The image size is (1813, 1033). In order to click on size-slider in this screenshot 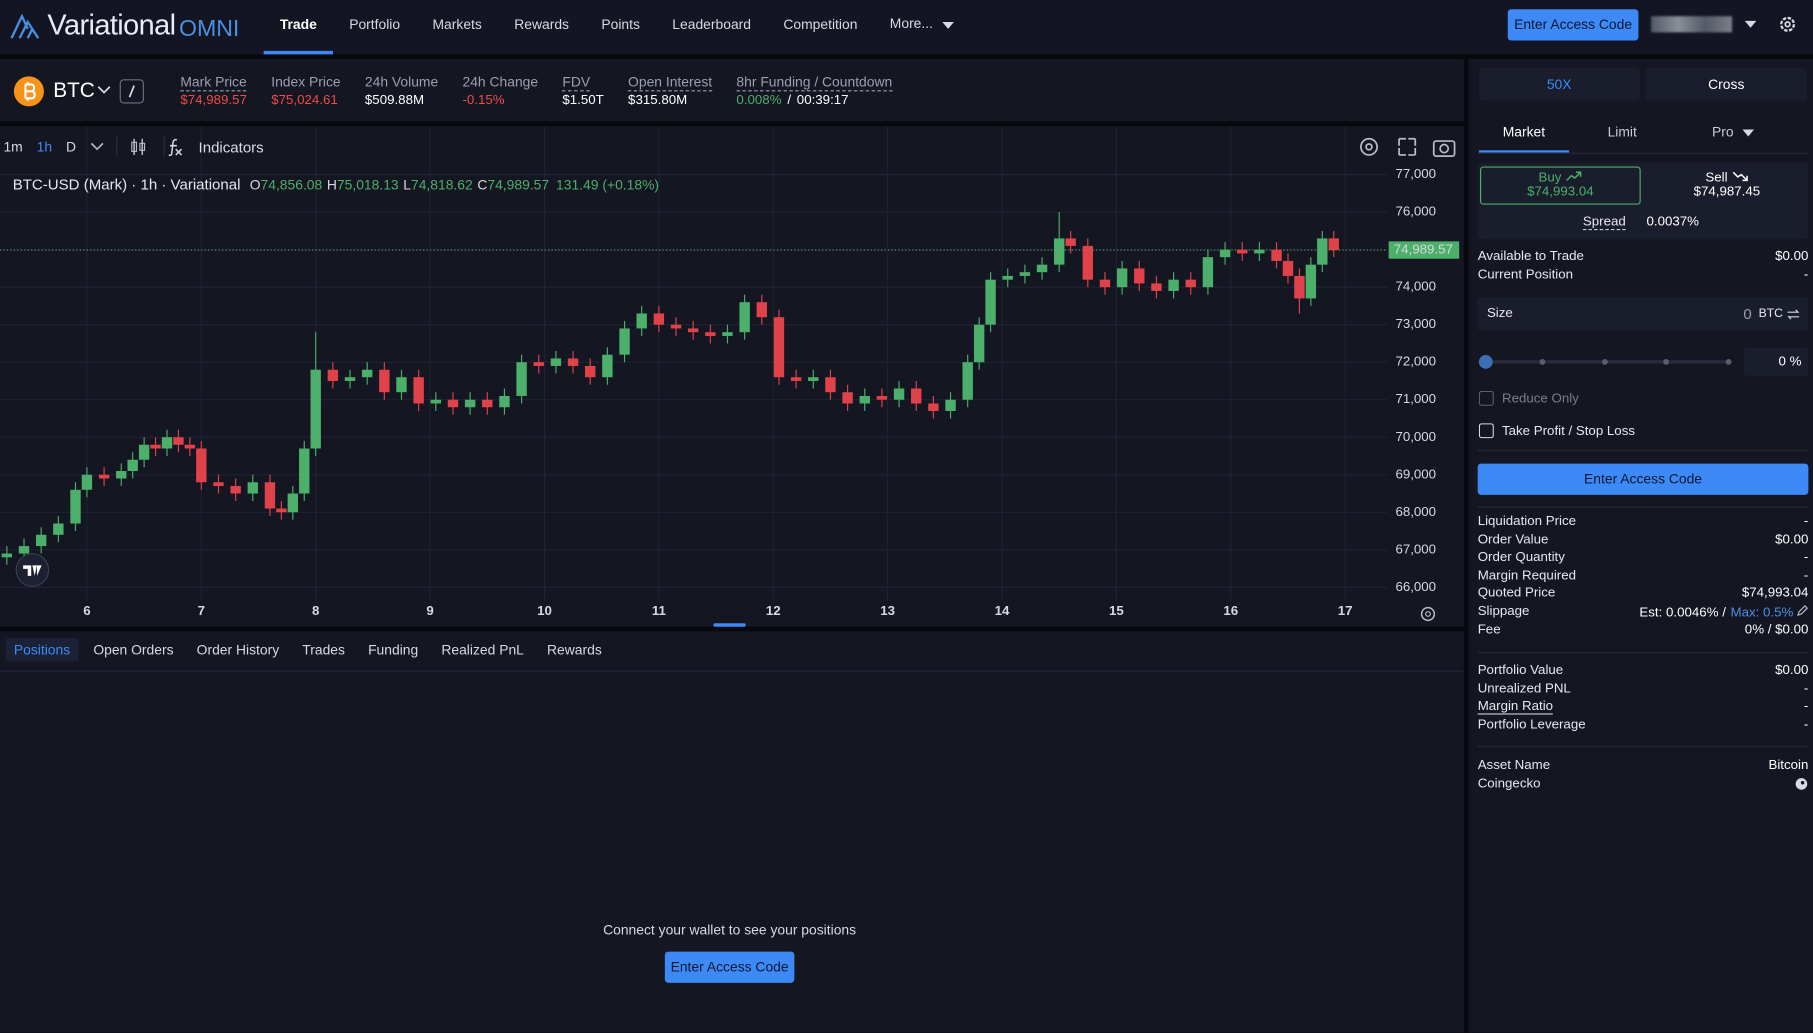, I will do `click(1606, 362)`.